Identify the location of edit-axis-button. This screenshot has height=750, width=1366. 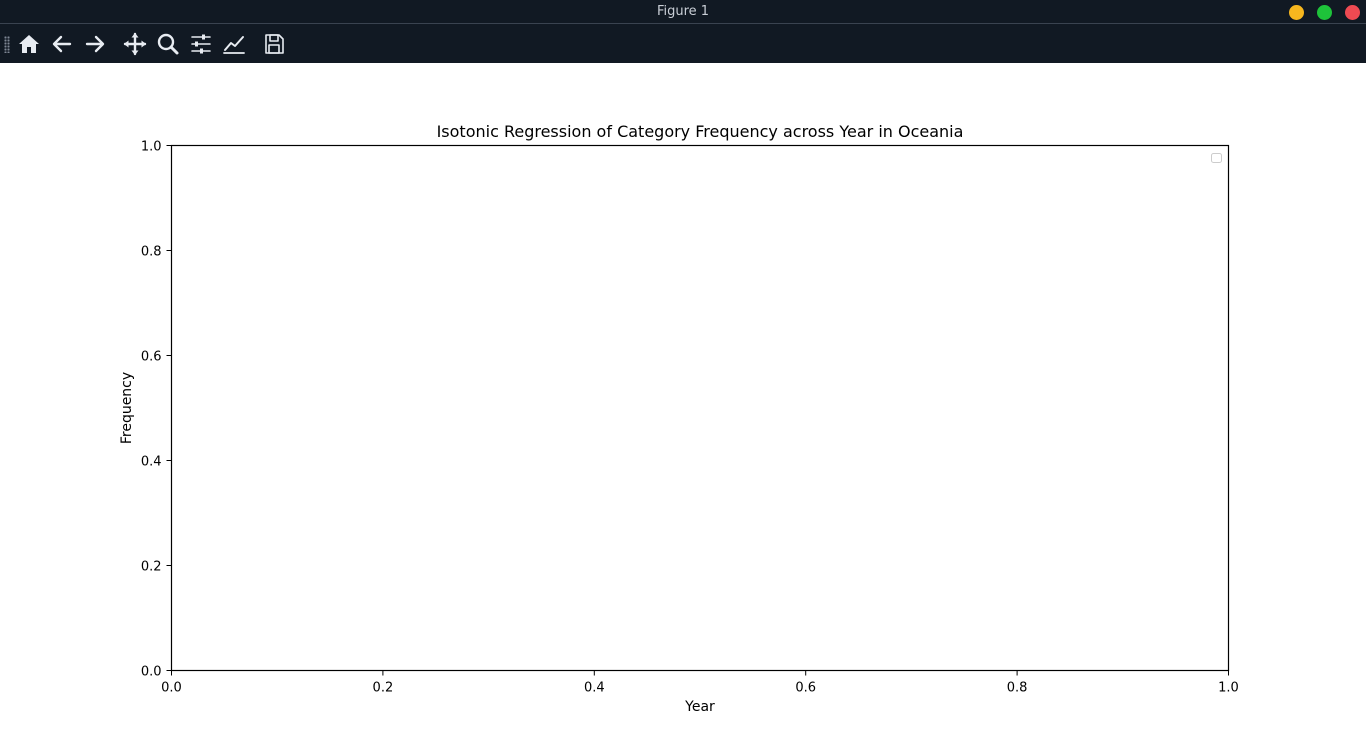
(234, 44).